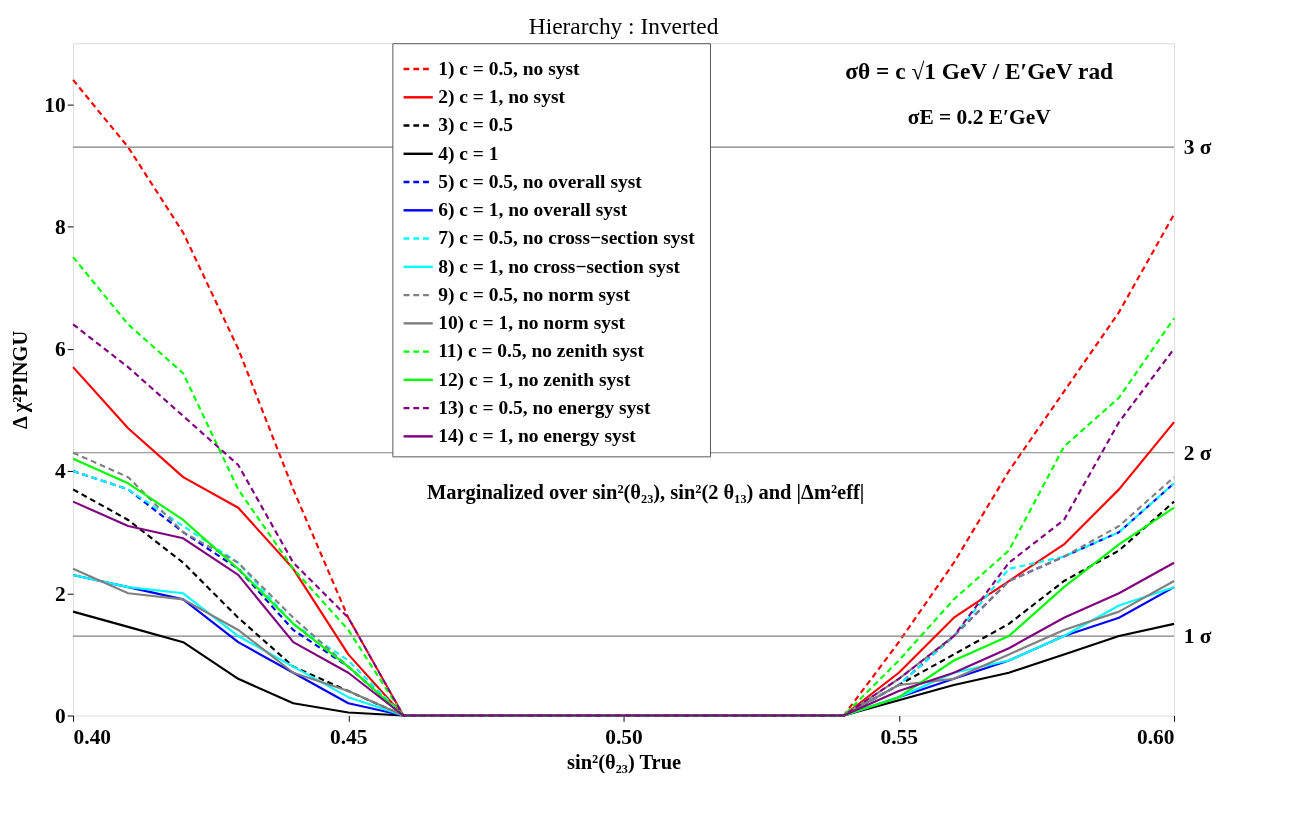 The height and width of the screenshot is (829, 1290). Describe the element at coordinates (624, 762) in the screenshot. I see `x-axis-title: sin²(θ₂₃) True` at that location.